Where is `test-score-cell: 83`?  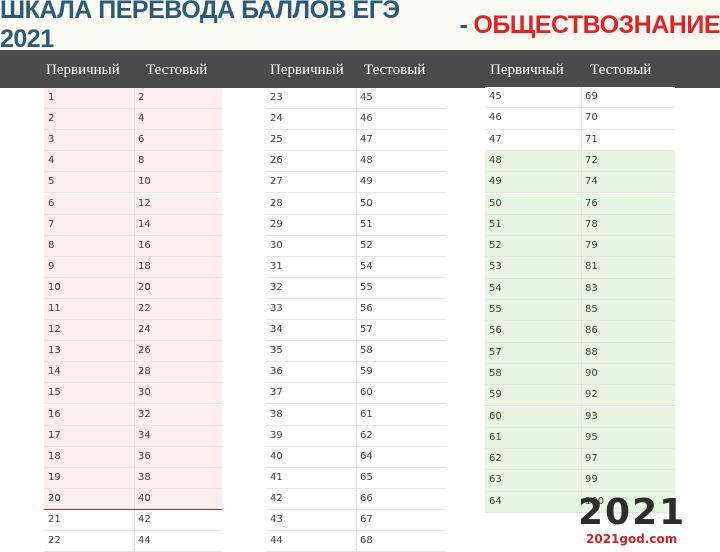
test-score-cell: 83 is located at coordinates (591, 288).